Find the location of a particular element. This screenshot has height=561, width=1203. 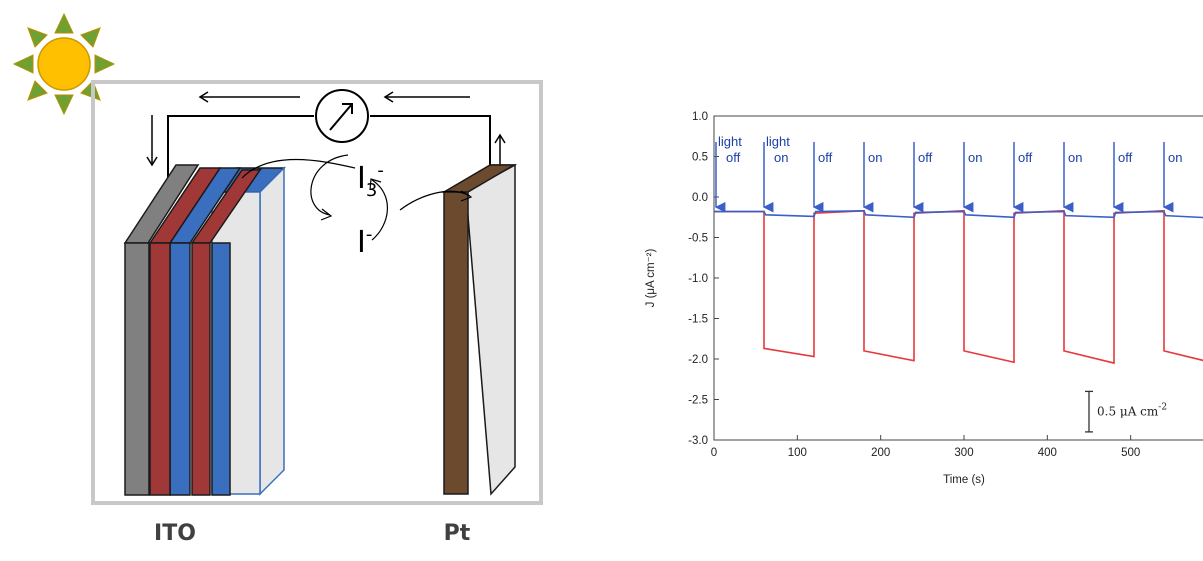

pt-label: Pt is located at coordinates (457, 533).